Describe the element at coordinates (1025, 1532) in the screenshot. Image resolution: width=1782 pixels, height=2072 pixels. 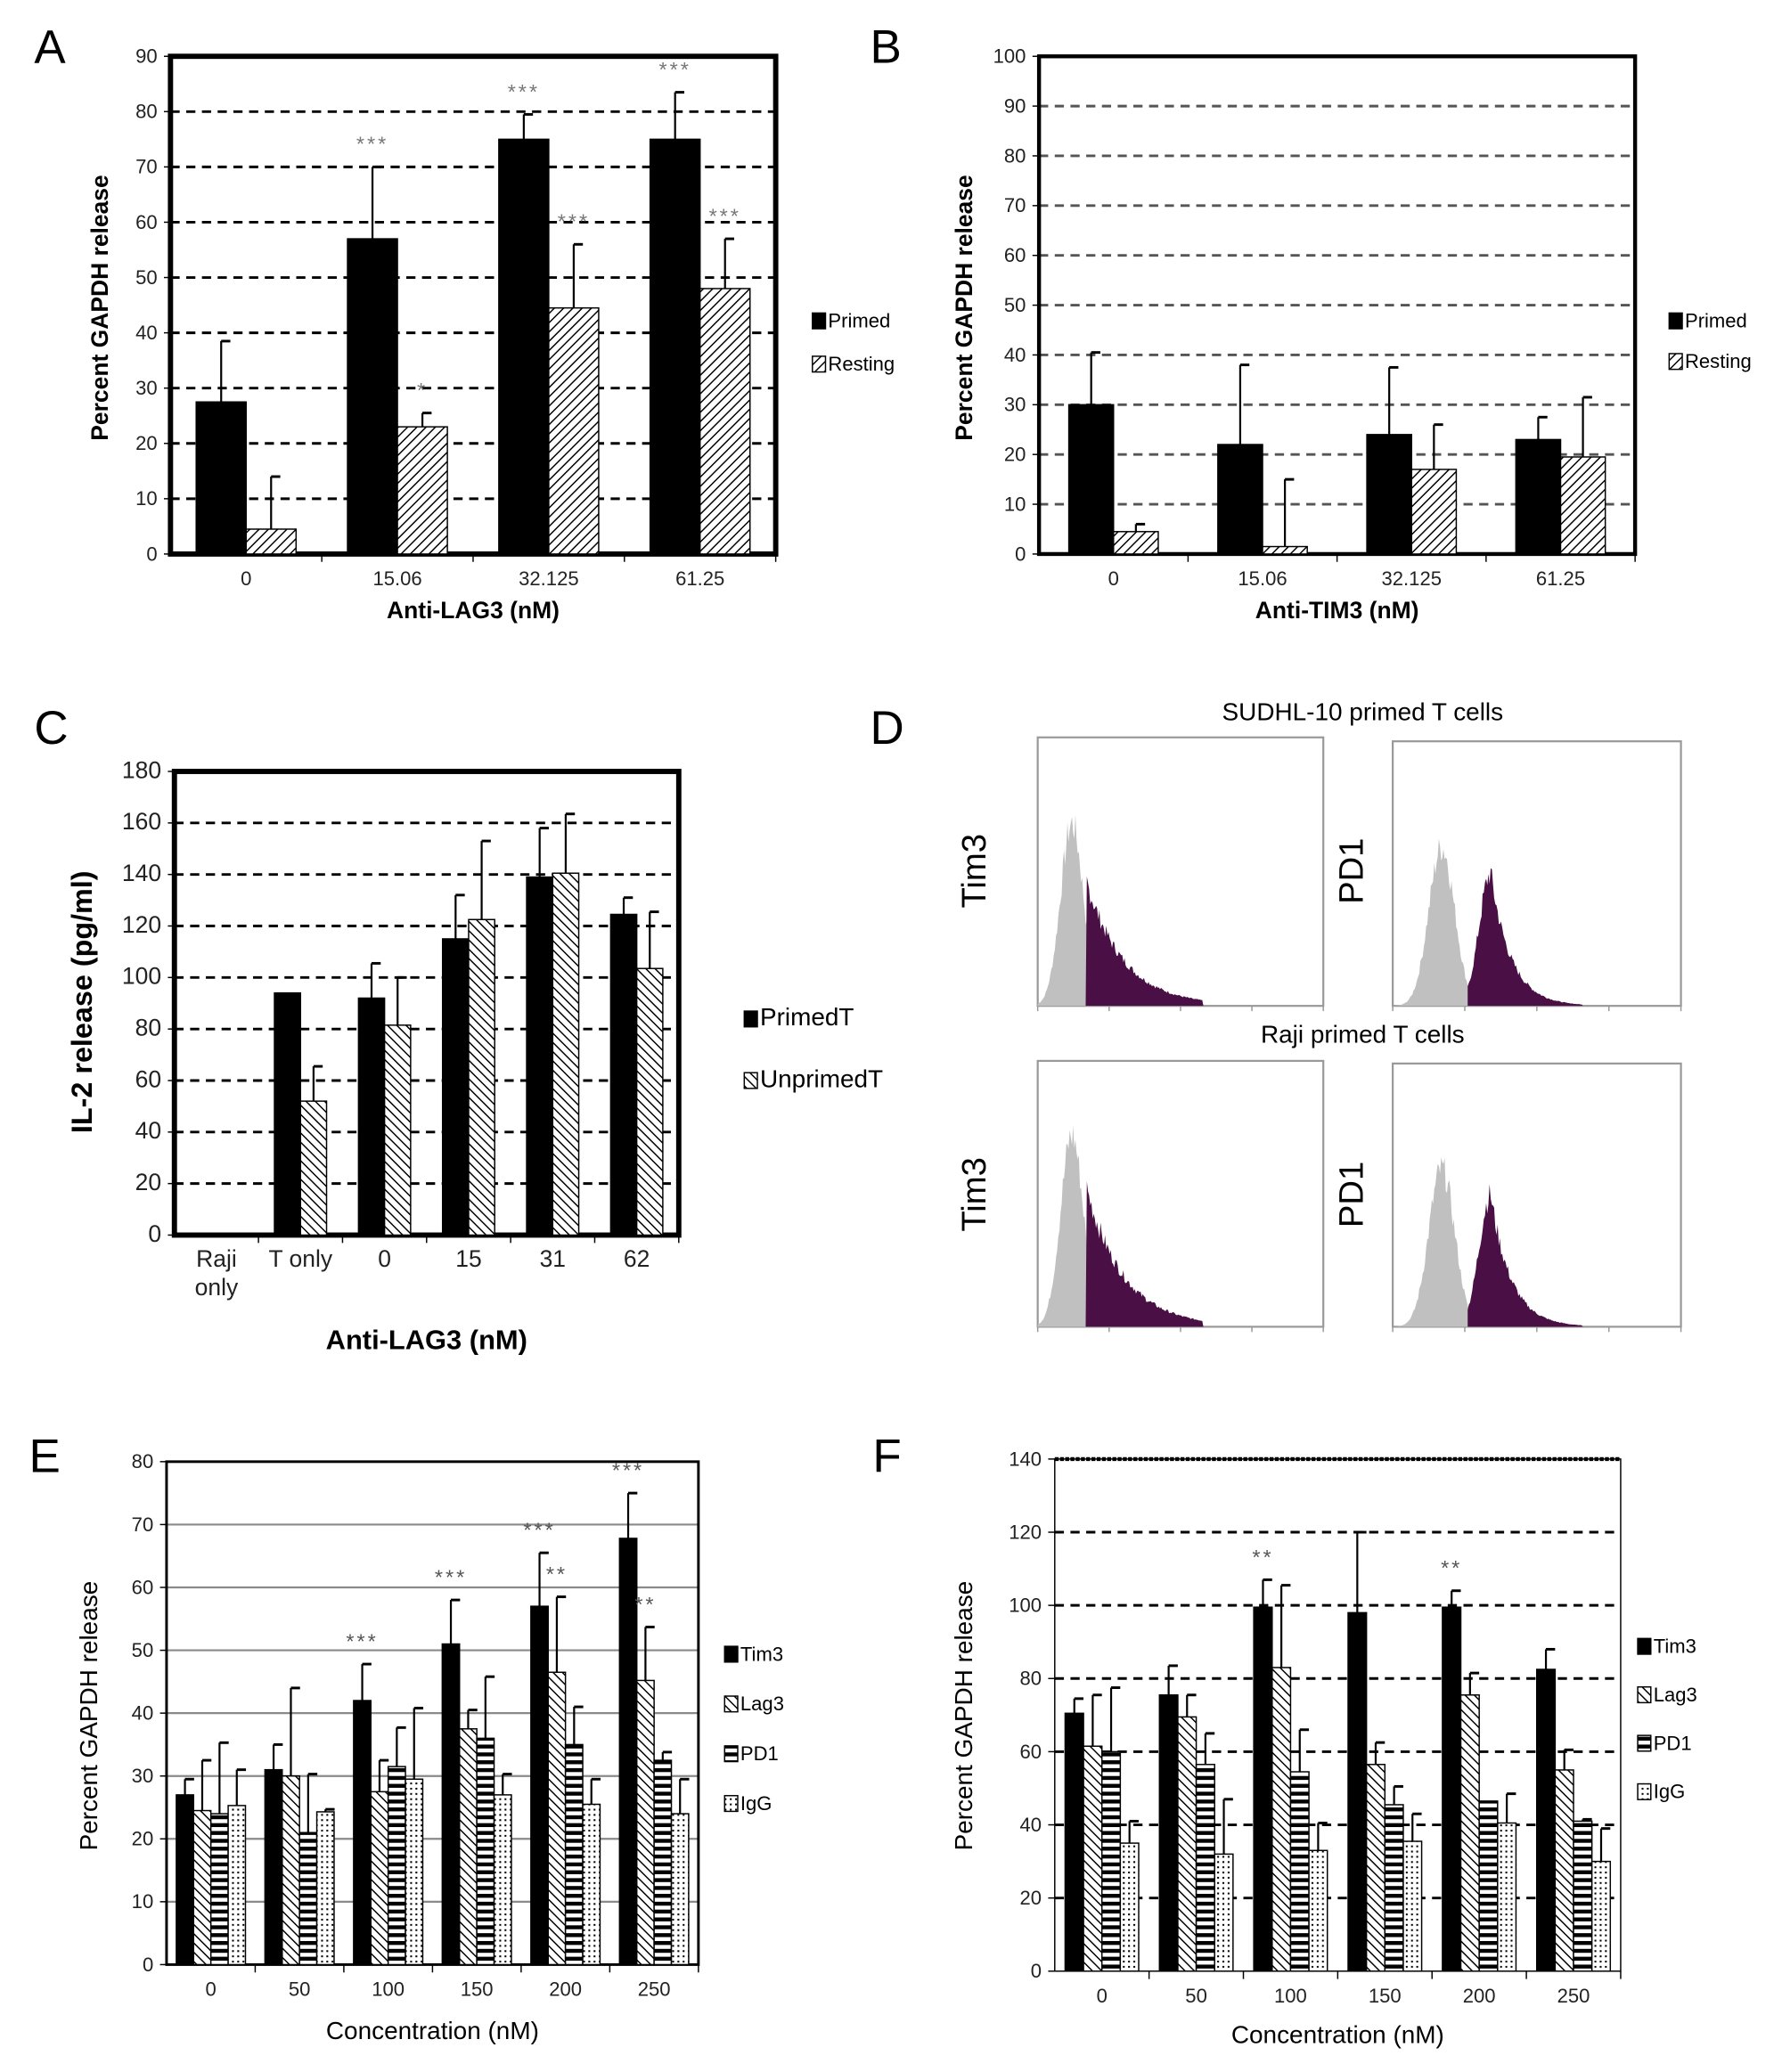
I see `y-tick-label: 120` at that location.